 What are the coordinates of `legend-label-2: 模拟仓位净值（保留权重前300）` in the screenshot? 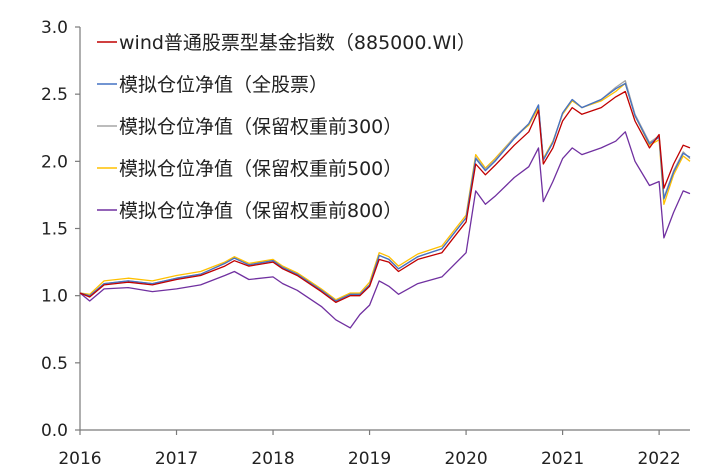 It's located at (260, 127).